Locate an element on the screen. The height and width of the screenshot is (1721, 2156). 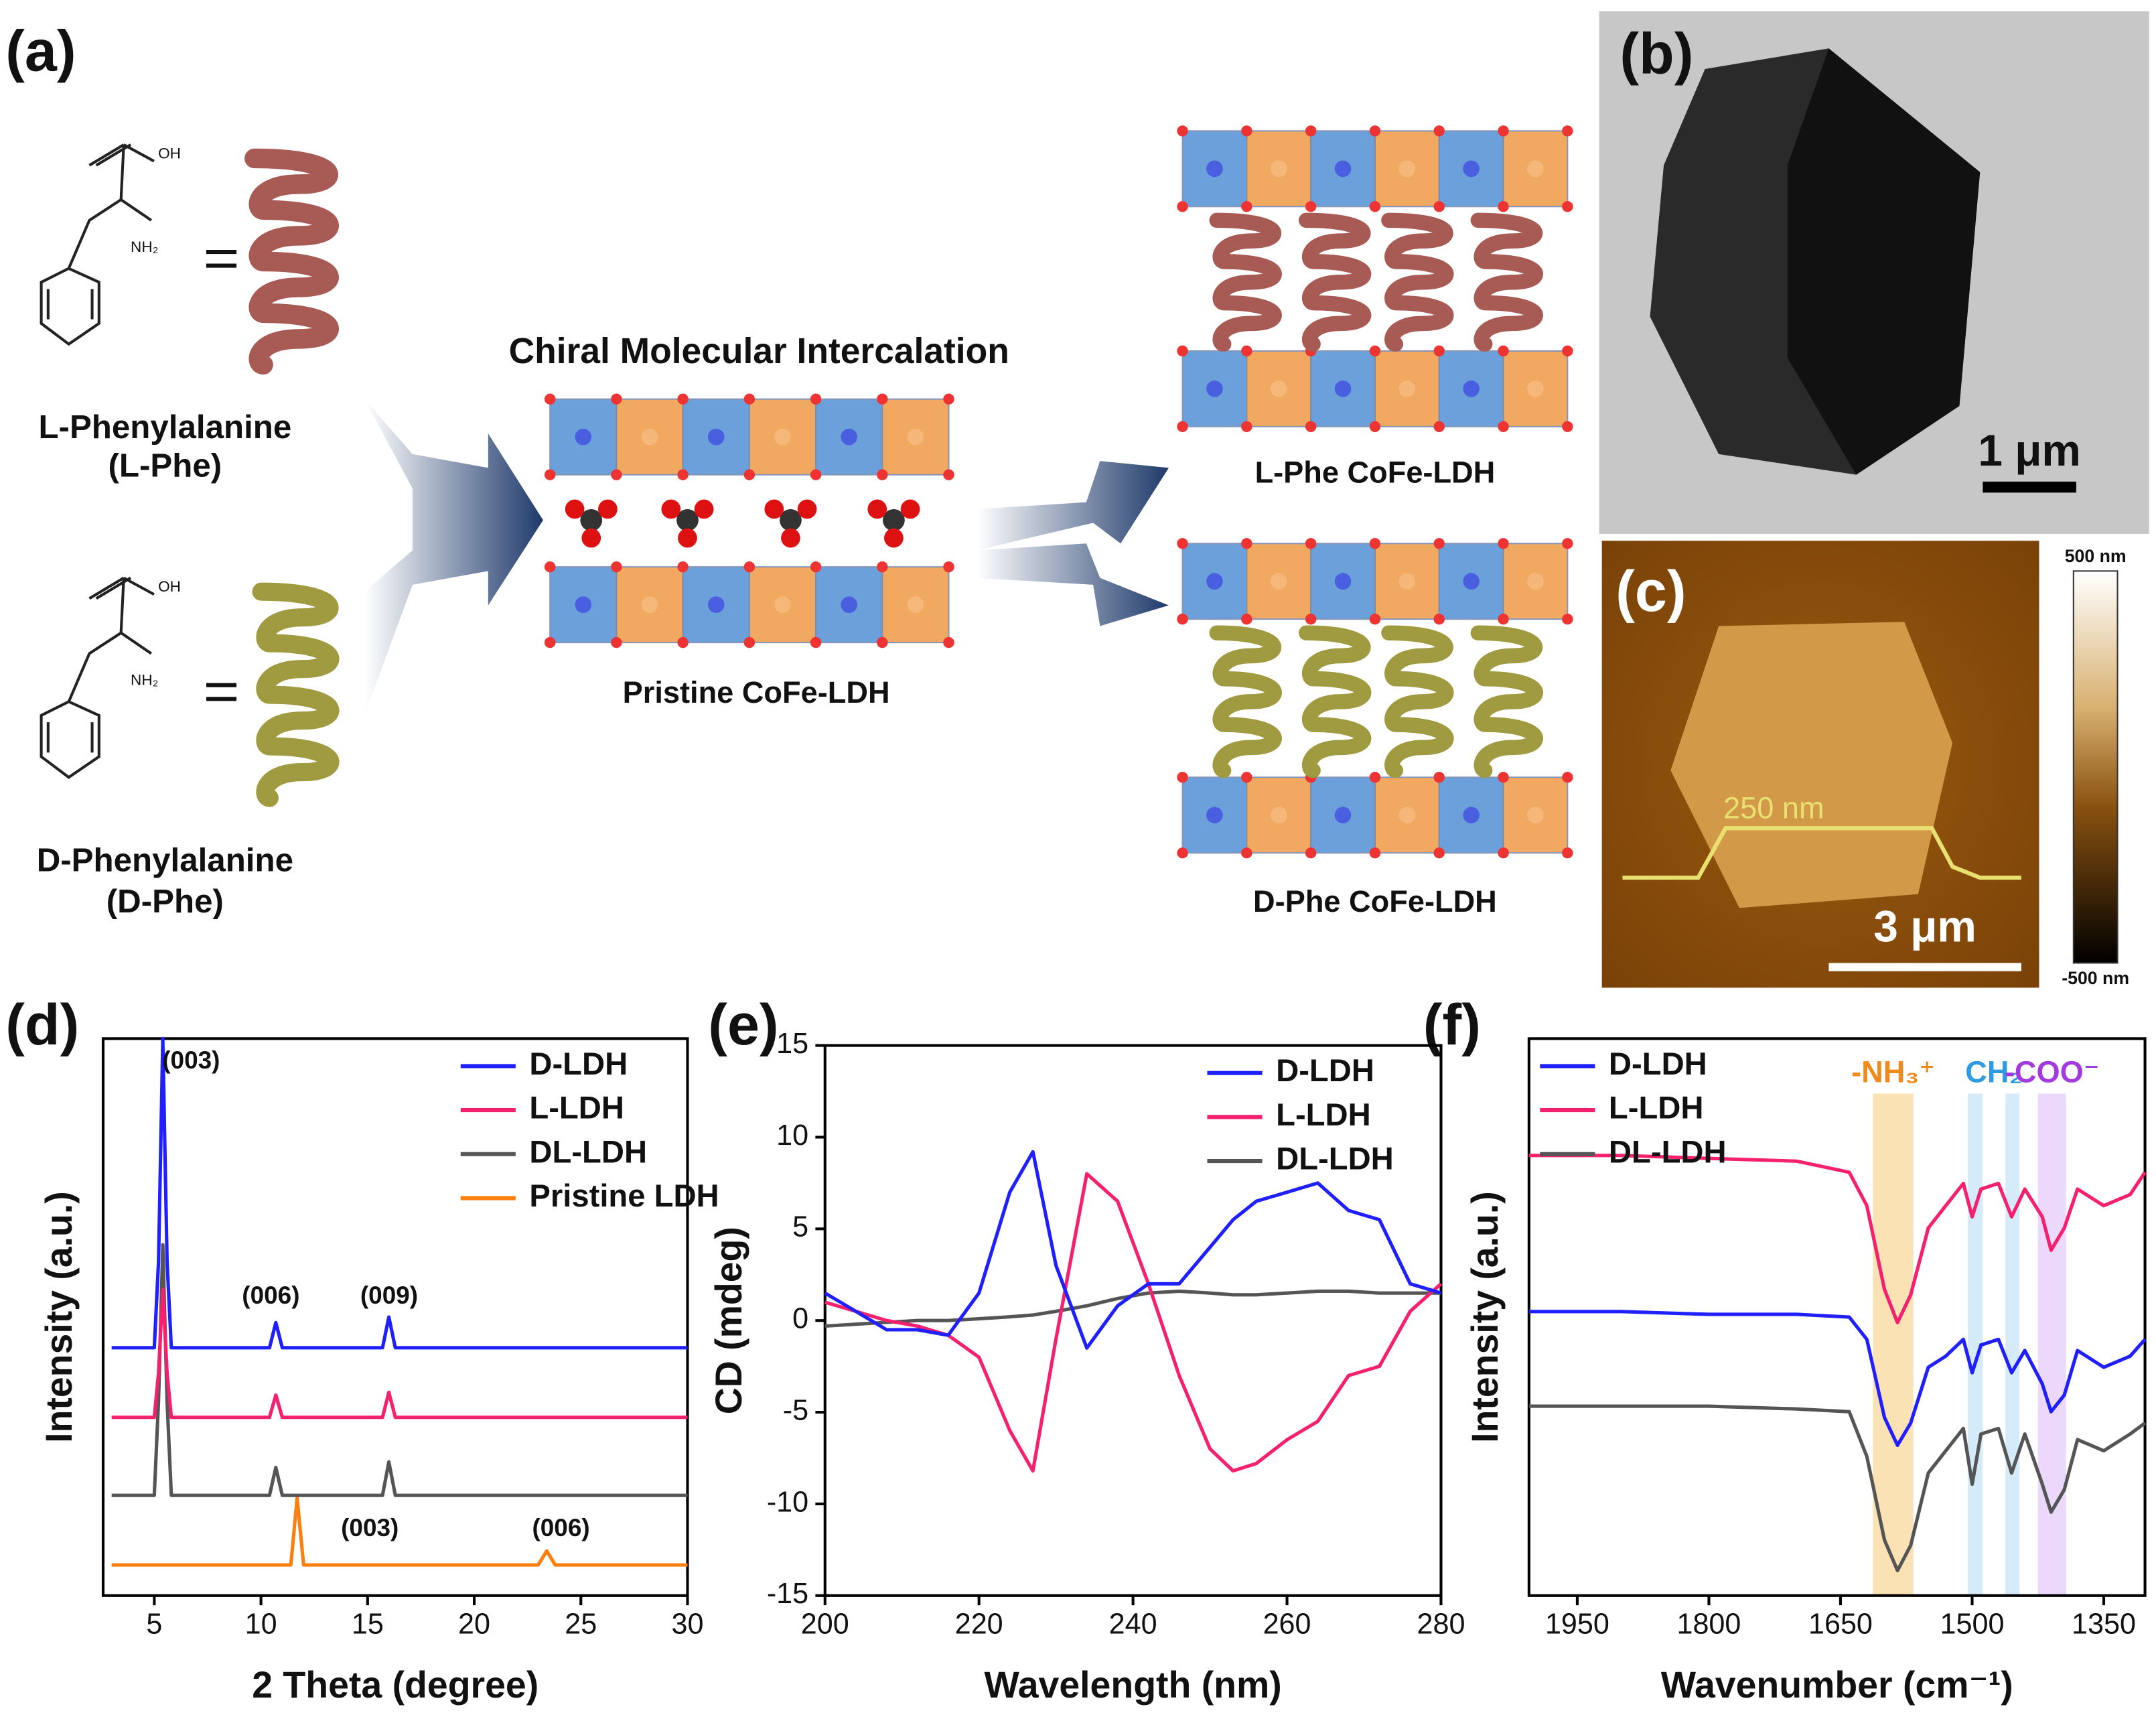
molecule-name: L-Phenylalanine is located at coordinates (164, 427).